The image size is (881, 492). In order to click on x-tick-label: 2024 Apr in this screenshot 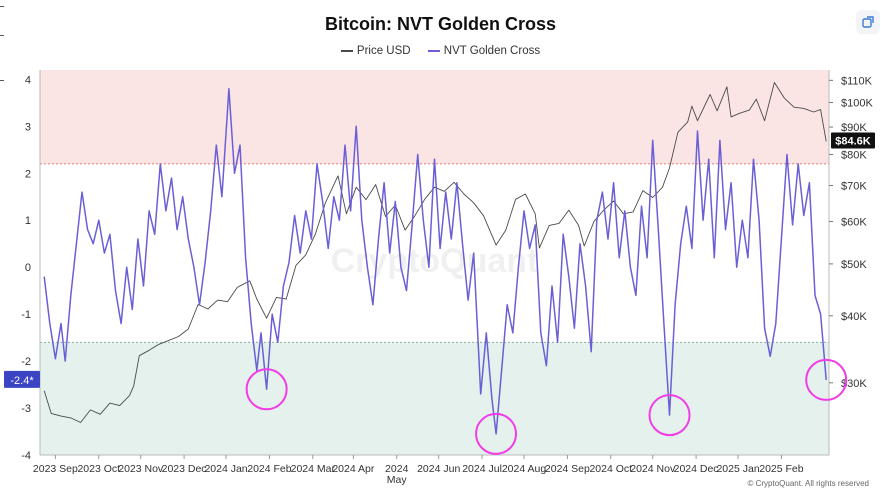, I will do `click(353, 469)`.